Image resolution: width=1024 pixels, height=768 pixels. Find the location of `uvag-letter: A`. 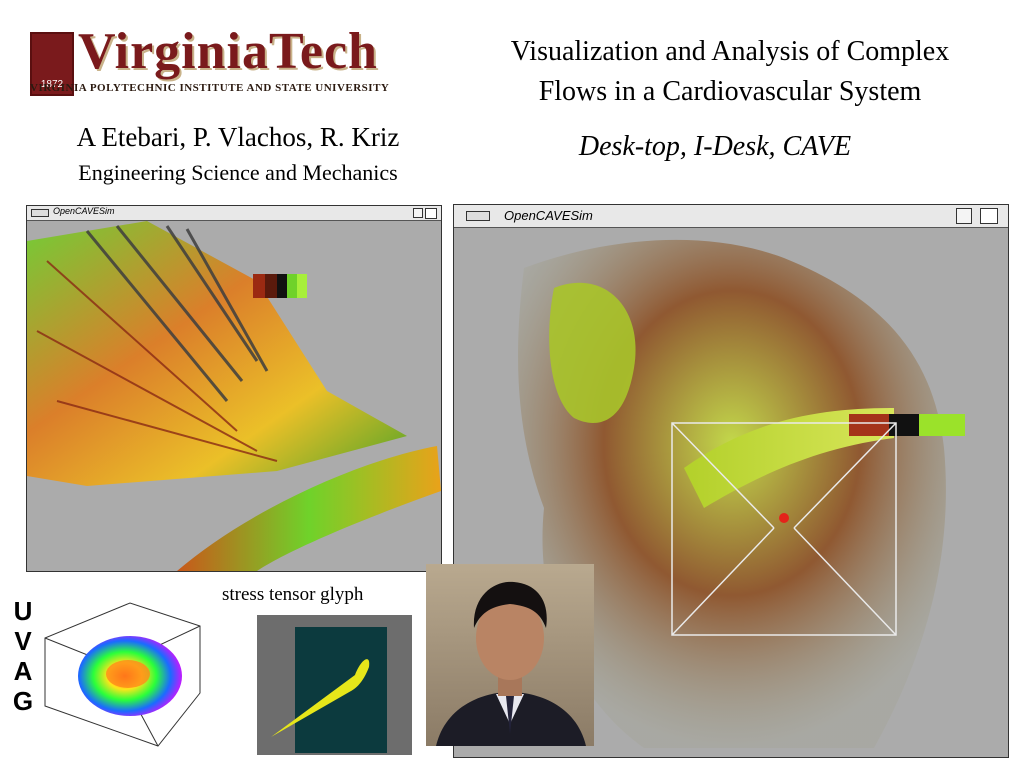

uvag-letter: A is located at coordinates (23, 671).